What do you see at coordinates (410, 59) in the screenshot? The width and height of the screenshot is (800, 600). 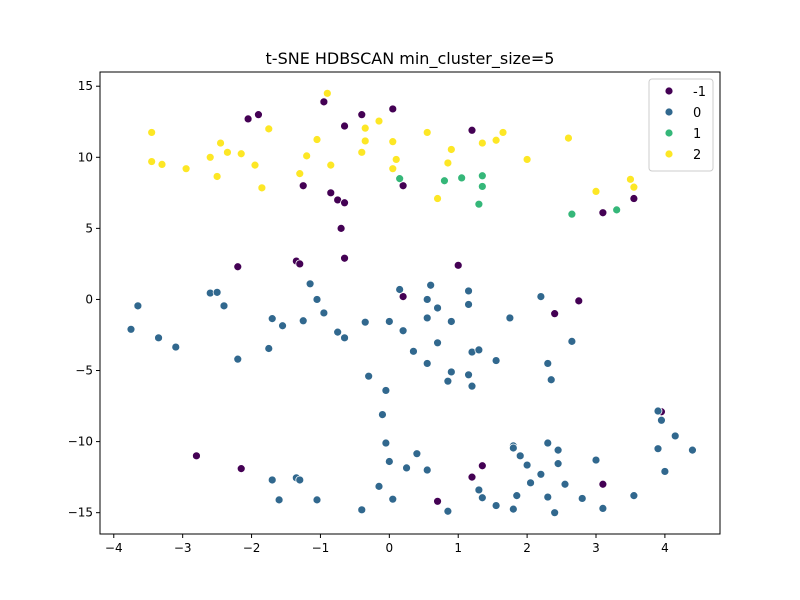 I see `chart-title: t-SNE HDBSCAN min_cluster_size=5` at bounding box center [410, 59].